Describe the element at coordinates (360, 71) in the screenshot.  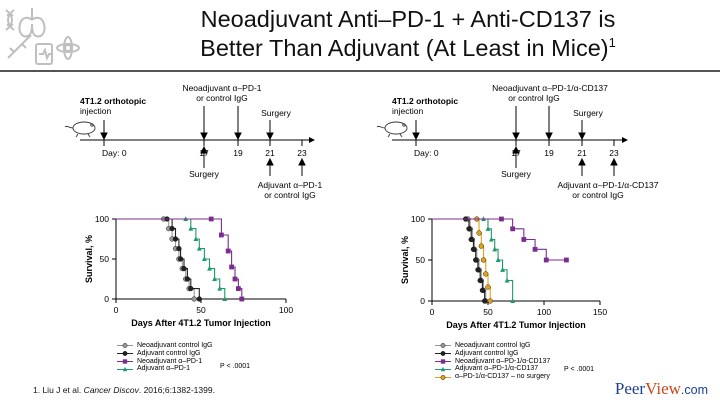
I see `title-divider` at that location.